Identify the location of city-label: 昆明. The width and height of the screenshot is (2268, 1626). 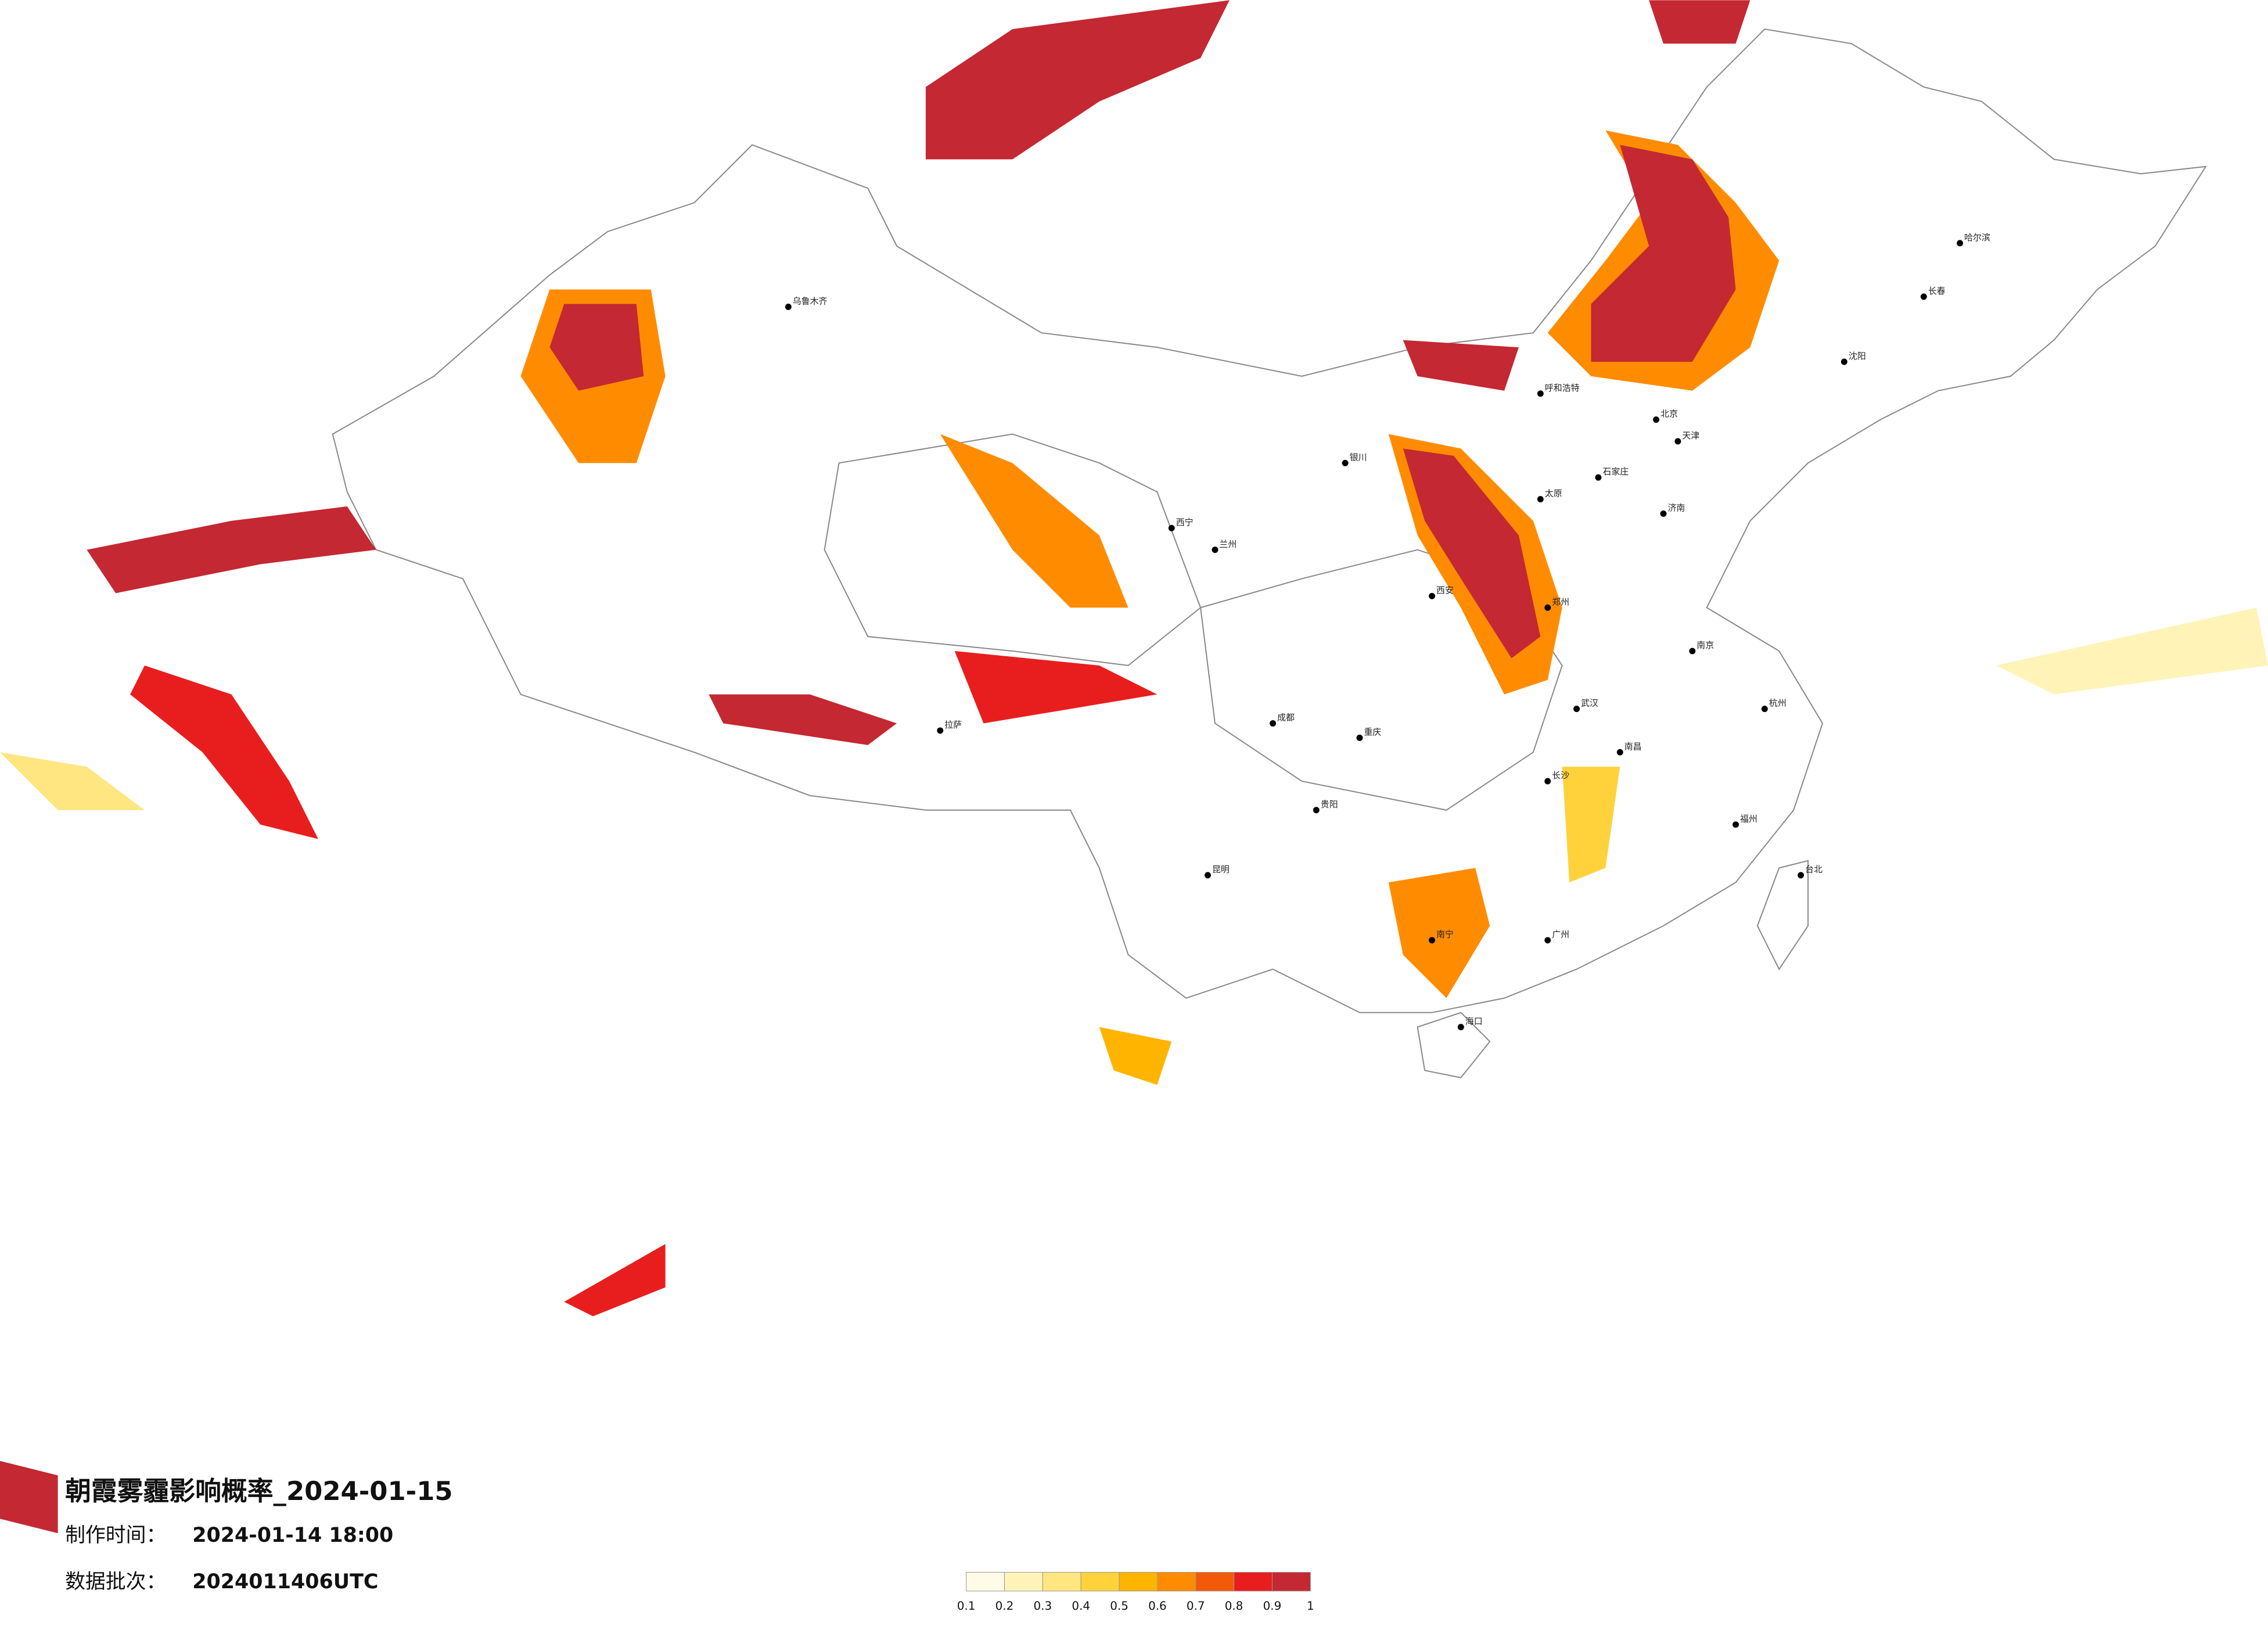
(1221, 869).